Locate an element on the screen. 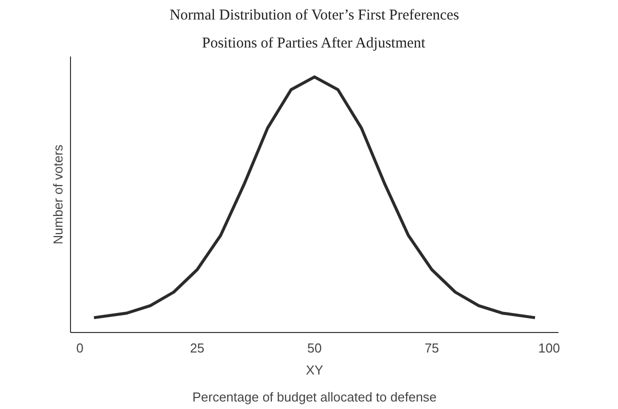 The height and width of the screenshot is (409, 618). x-tick-label: 0 is located at coordinates (80, 348).